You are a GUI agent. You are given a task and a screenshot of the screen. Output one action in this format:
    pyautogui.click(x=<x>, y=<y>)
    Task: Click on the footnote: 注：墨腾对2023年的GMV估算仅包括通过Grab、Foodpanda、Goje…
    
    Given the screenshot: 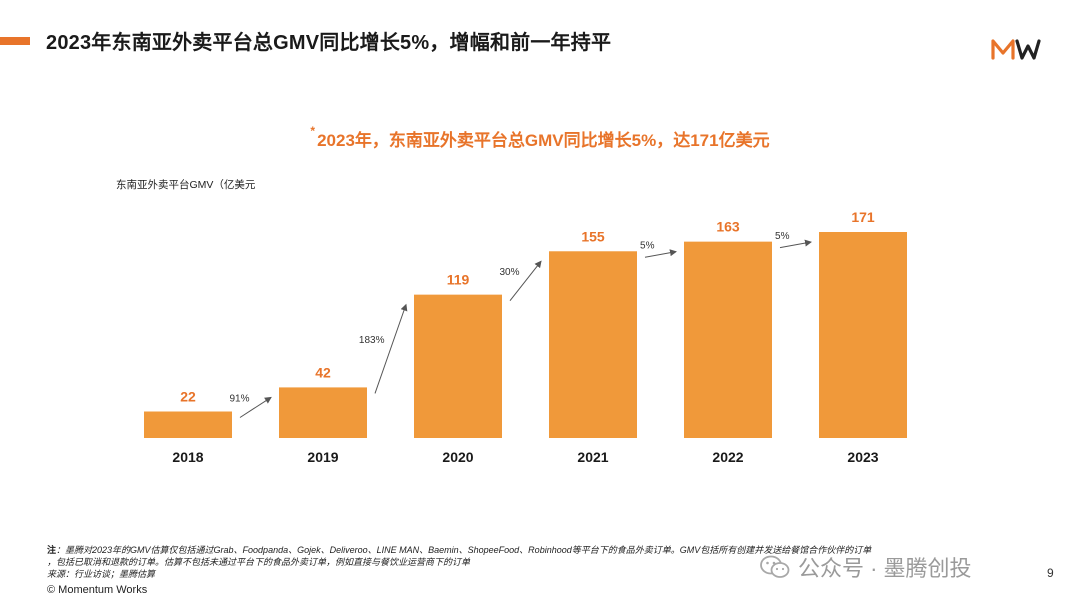 What is the action you would take?
    pyautogui.click(x=487, y=562)
    